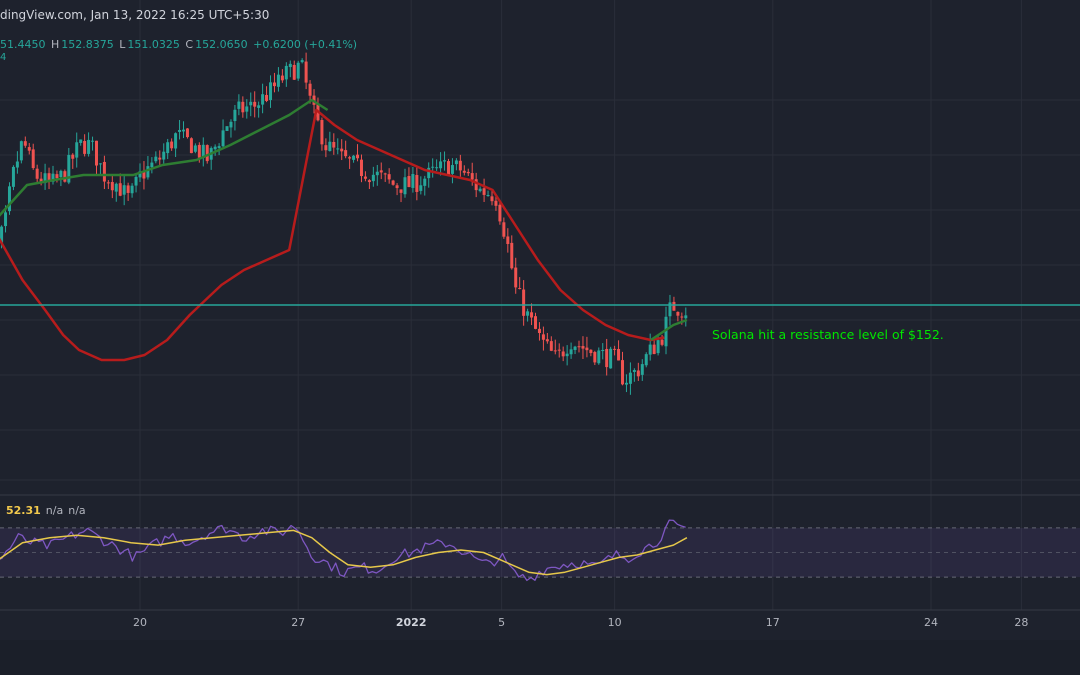 This screenshot has width=1080, height=675. I want to click on open-value: 51.4450, so click(23, 44).